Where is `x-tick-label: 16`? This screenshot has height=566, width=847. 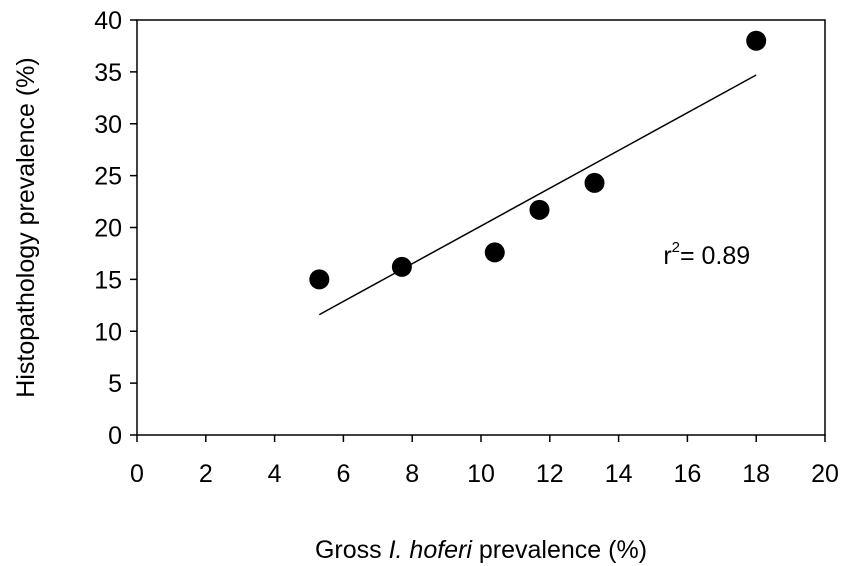 x-tick-label: 16 is located at coordinates (687, 474).